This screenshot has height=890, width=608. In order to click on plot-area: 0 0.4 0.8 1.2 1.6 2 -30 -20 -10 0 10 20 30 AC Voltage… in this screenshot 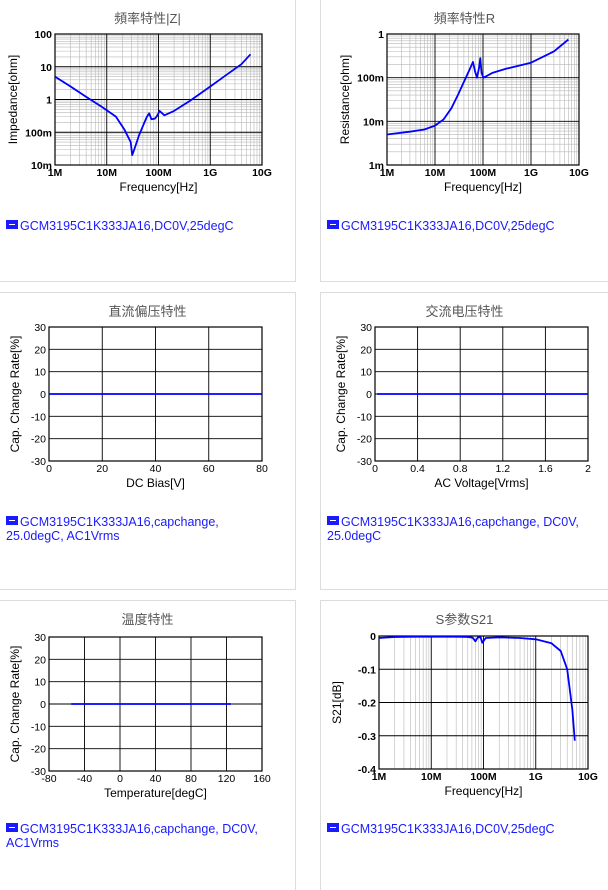, I will do `click(462, 406)`.